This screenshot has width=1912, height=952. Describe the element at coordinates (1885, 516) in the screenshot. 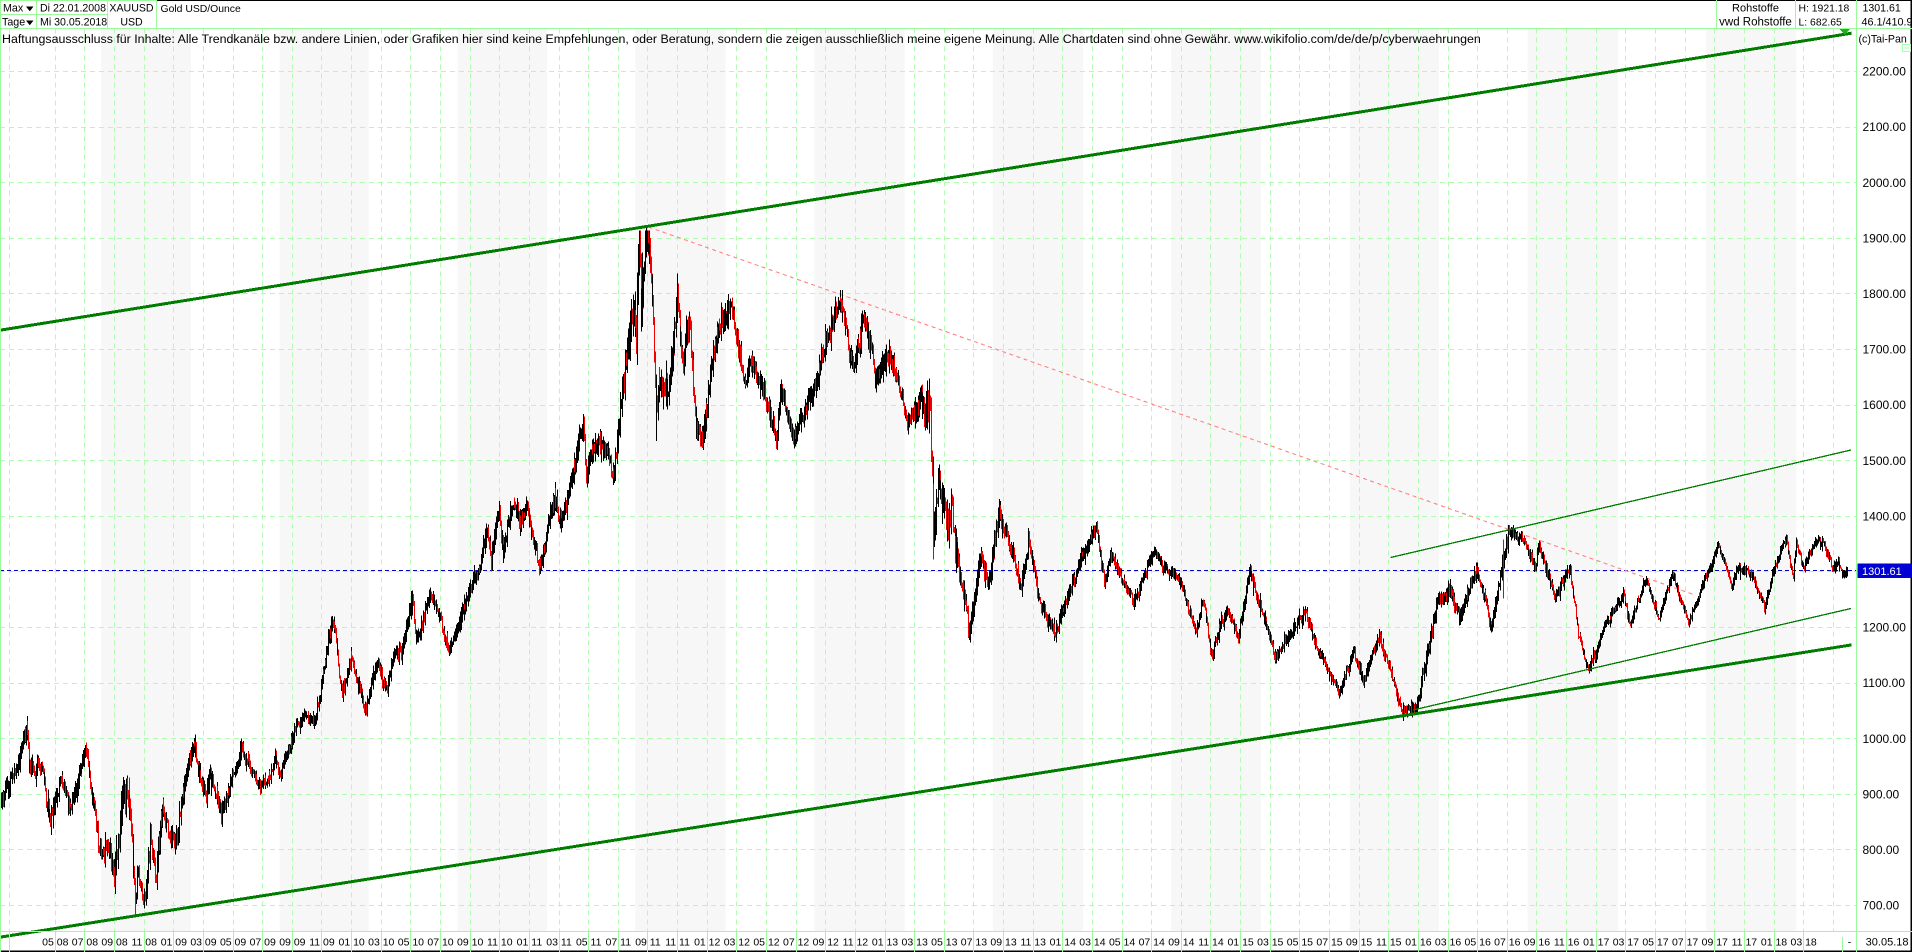

I see `svg-text: 1400.00` at that location.